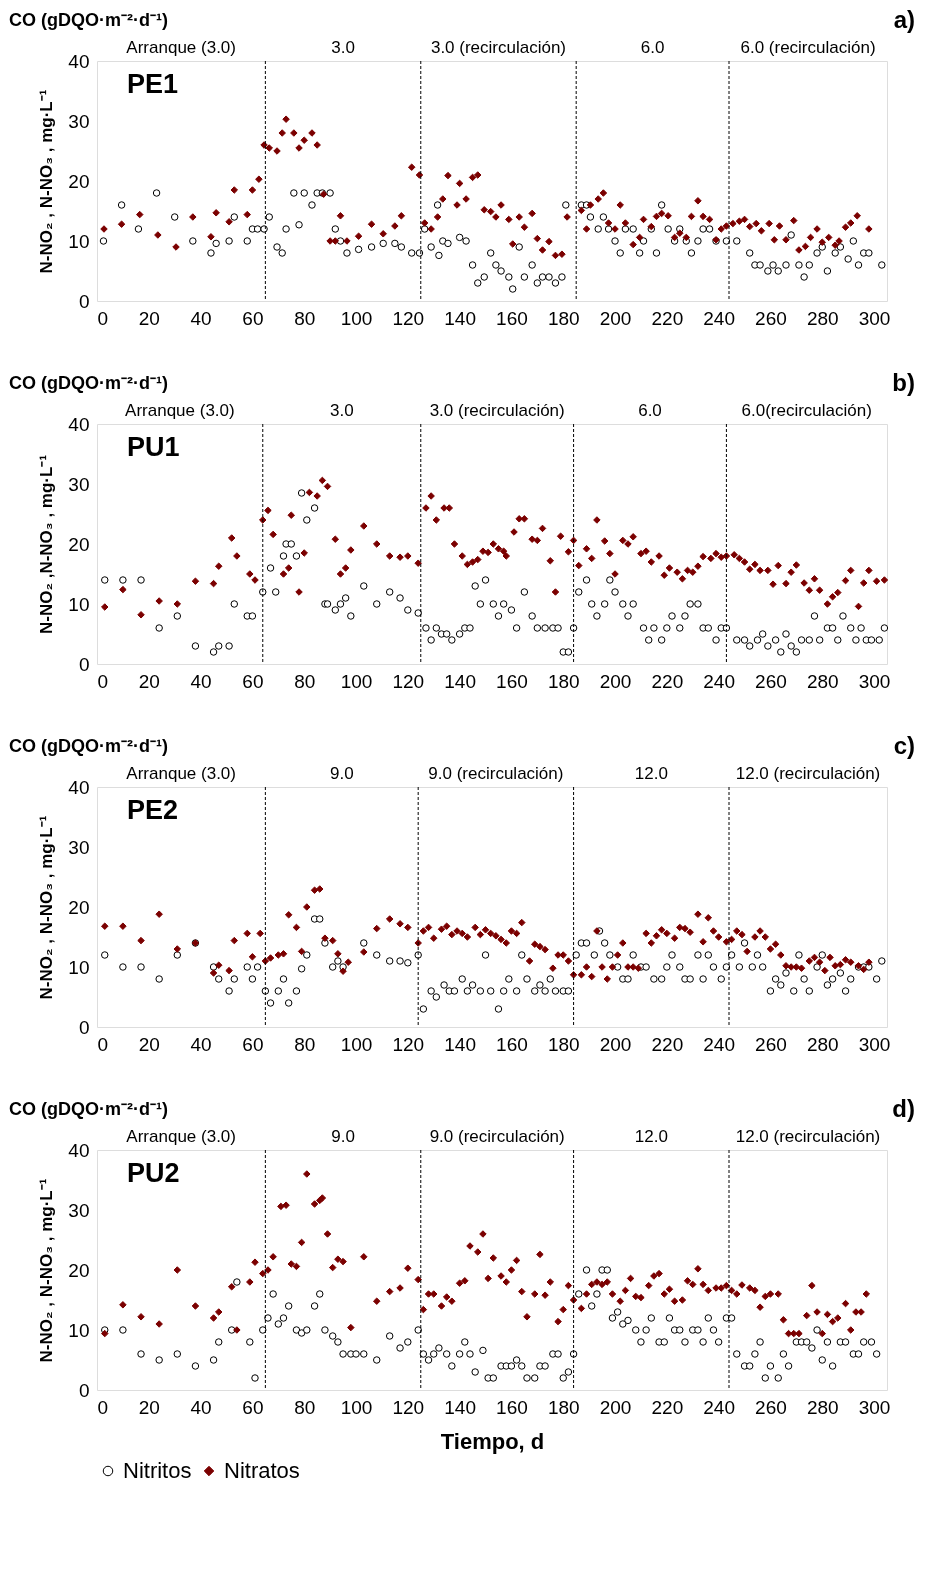  What do you see at coordinates (903, 1108) in the screenshot?
I see `text: d)` at bounding box center [903, 1108].